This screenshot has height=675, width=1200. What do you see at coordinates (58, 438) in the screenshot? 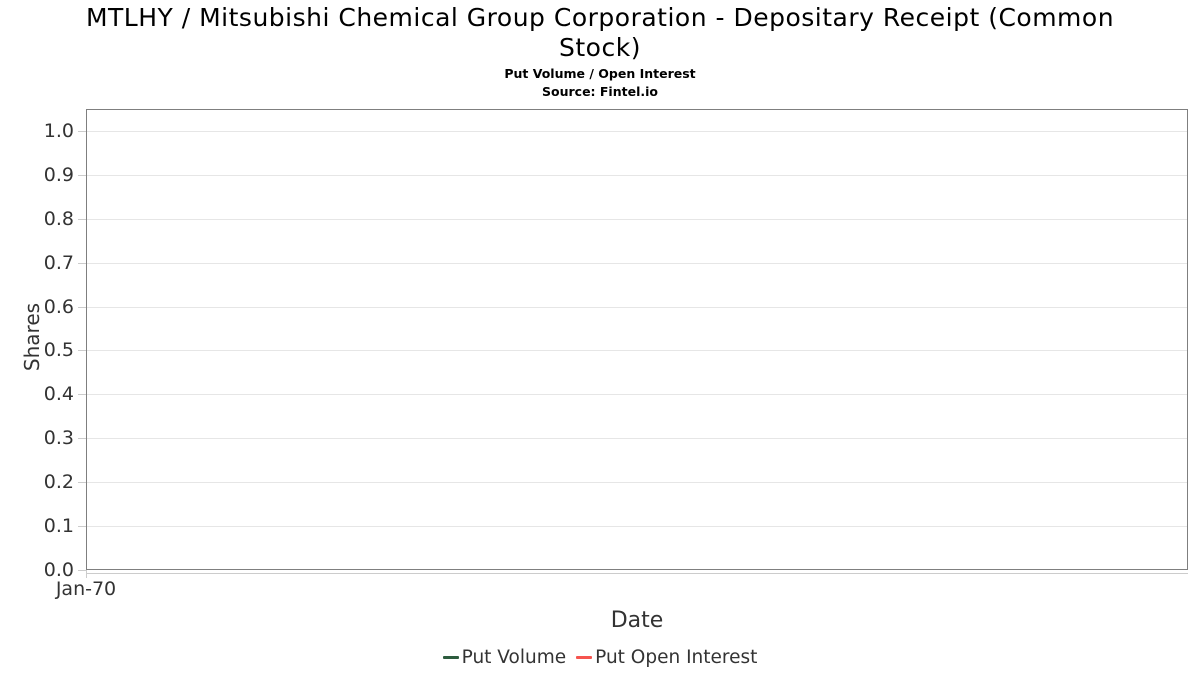
I see `y-axis-tick-label: 0.3` at bounding box center [58, 438].